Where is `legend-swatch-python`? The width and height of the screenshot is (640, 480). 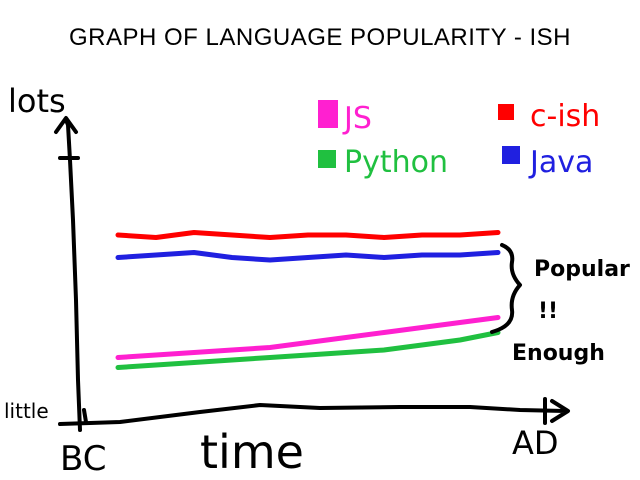 legend-swatch-python is located at coordinates (327, 159).